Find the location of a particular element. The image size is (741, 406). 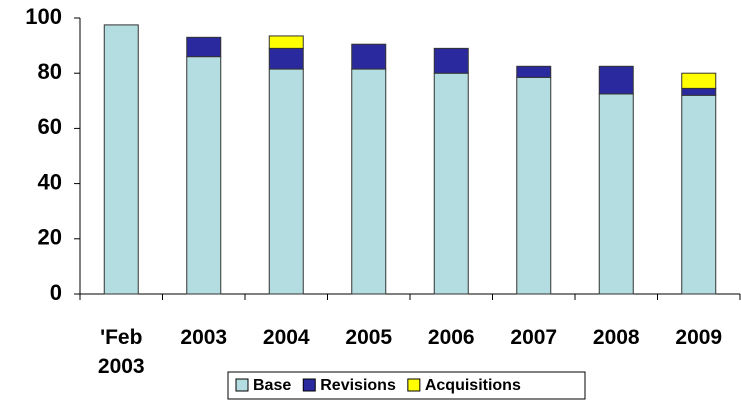

x-tick-label: 2008 is located at coordinates (616, 337).